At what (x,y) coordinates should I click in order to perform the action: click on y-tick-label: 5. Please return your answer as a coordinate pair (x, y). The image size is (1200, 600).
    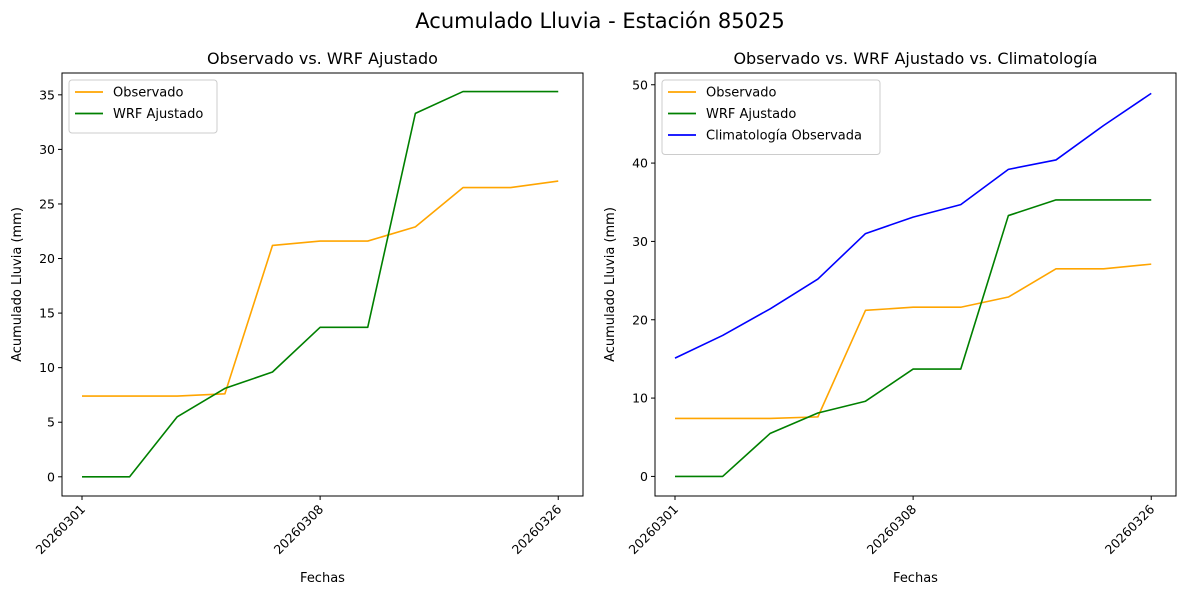
    Looking at the image, I should click on (51, 422).